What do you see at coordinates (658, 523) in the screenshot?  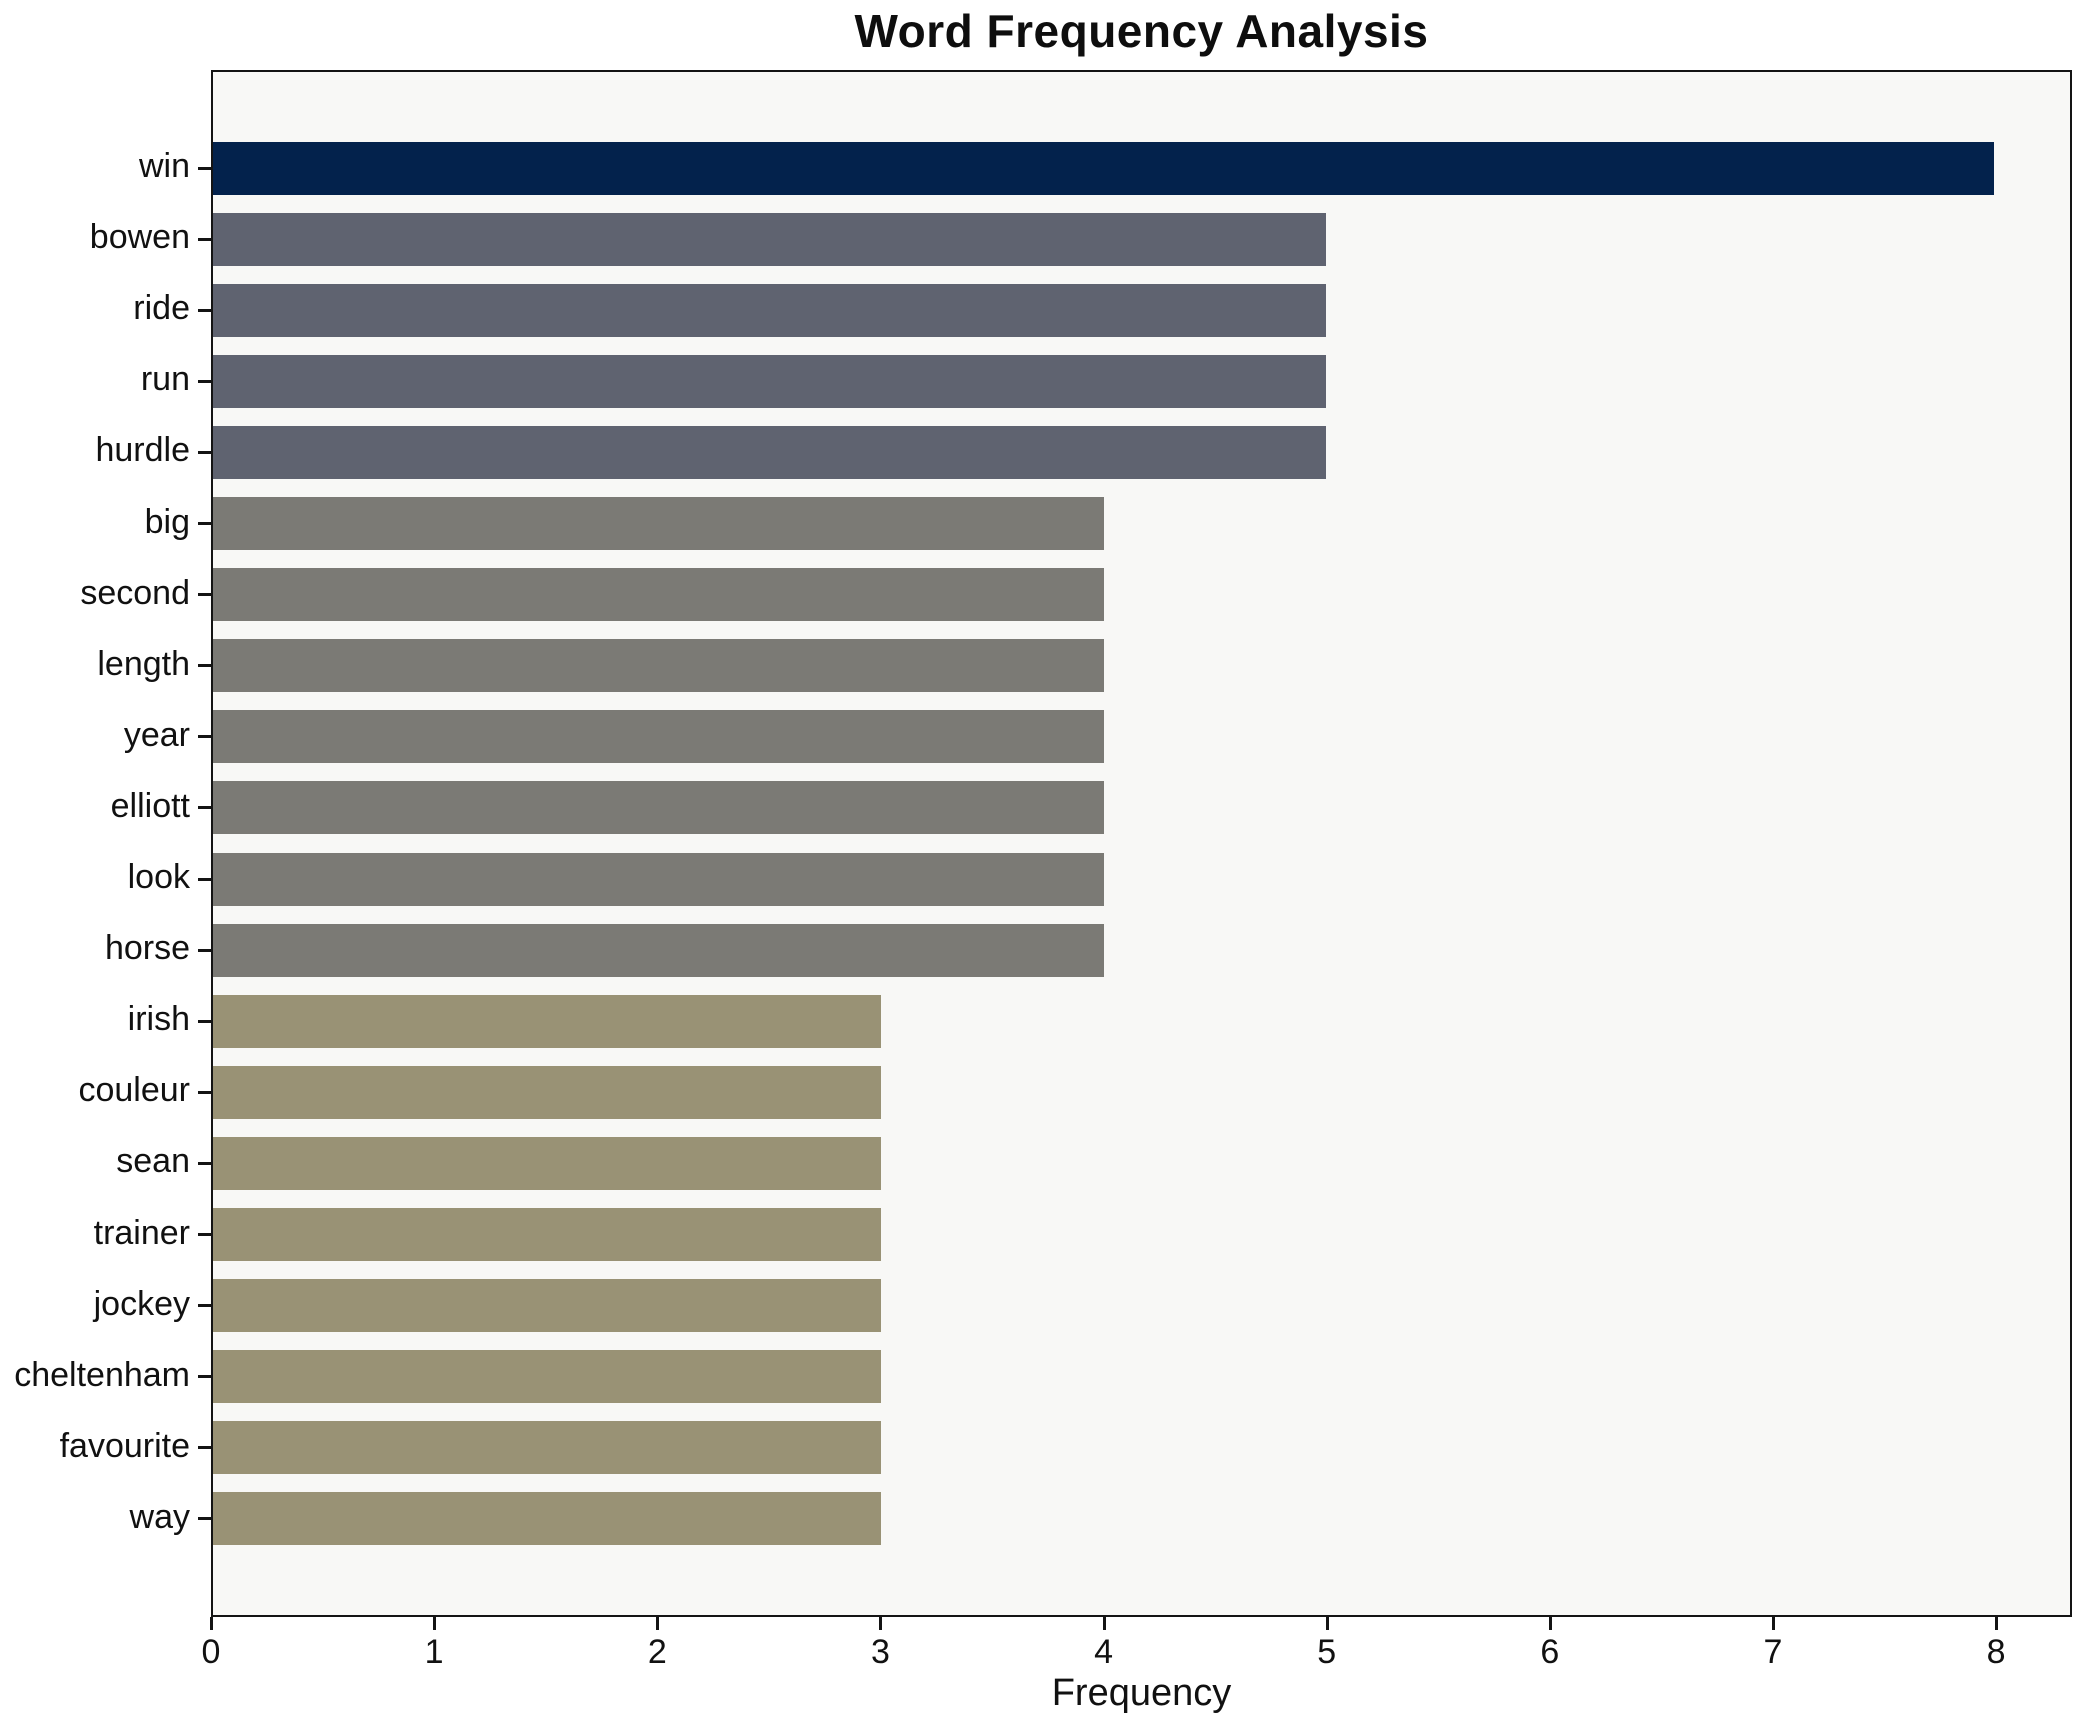 I see `bar-big` at bounding box center [658, 523].